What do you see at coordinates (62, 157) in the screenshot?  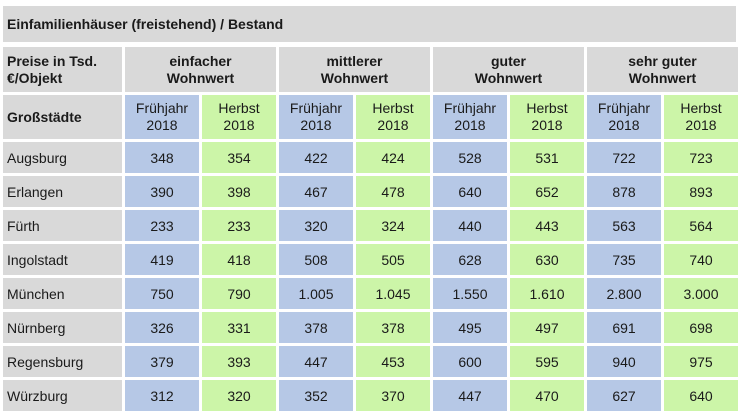 I see `city-name: Augsburg` at bounding box center [62, 157].